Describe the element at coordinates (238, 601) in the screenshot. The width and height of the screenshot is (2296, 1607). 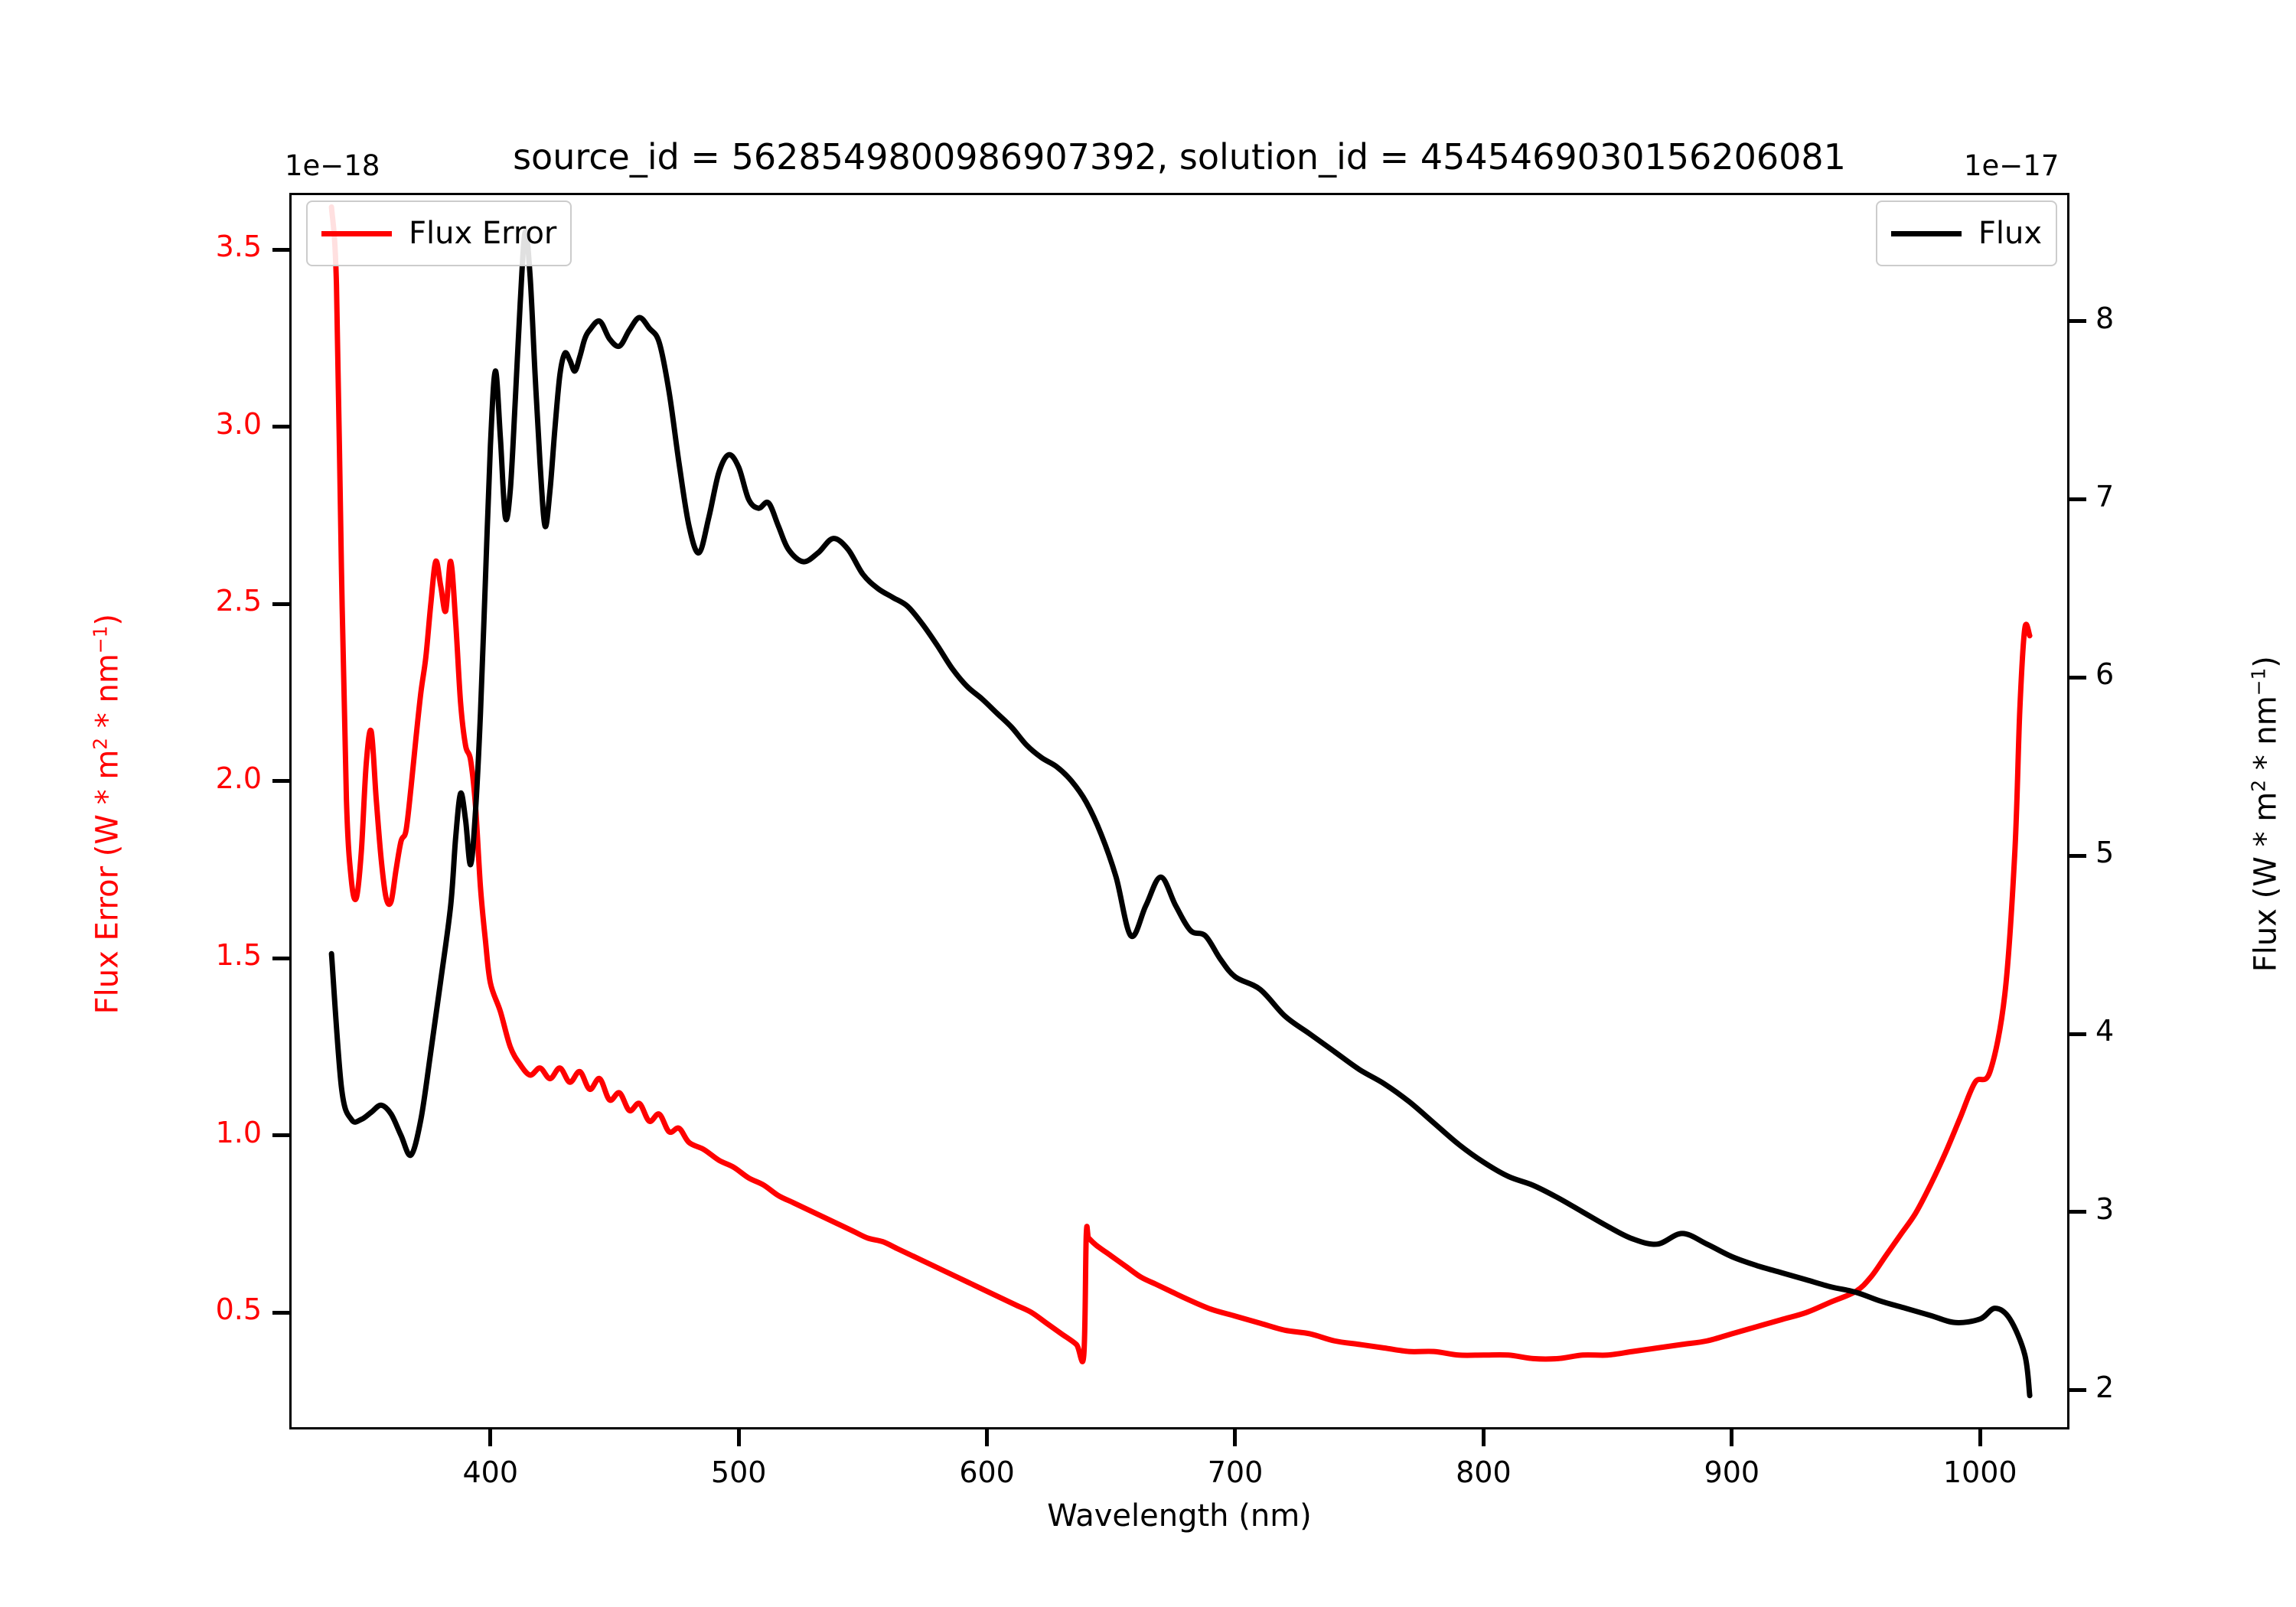
I see `left-tick-label: 2.5` at that location.